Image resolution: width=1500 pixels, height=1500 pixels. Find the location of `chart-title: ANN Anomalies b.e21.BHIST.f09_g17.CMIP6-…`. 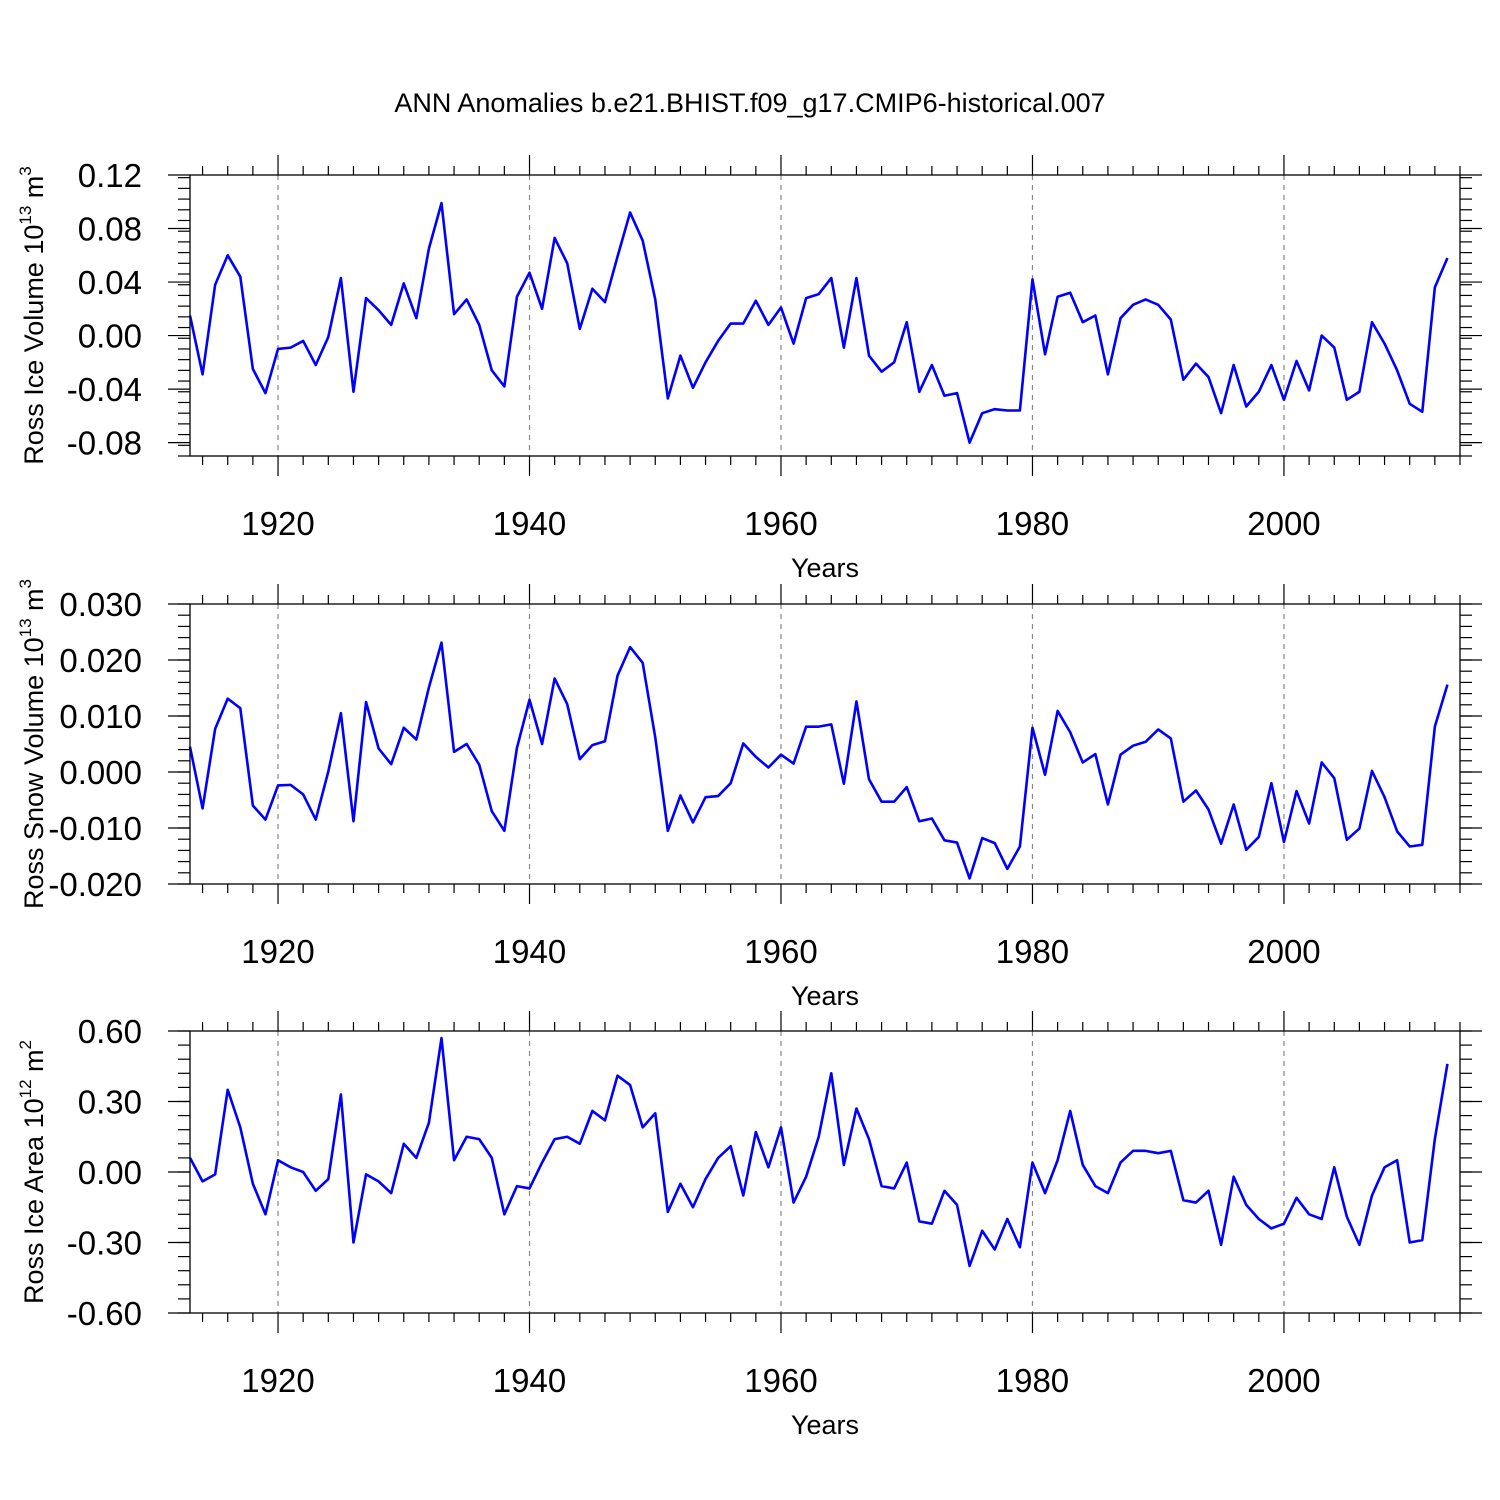

chart-title: ANN Anomalies b.e21.BHIST.f09_g17.CMIP6-… is located at coordinates (749, 103).